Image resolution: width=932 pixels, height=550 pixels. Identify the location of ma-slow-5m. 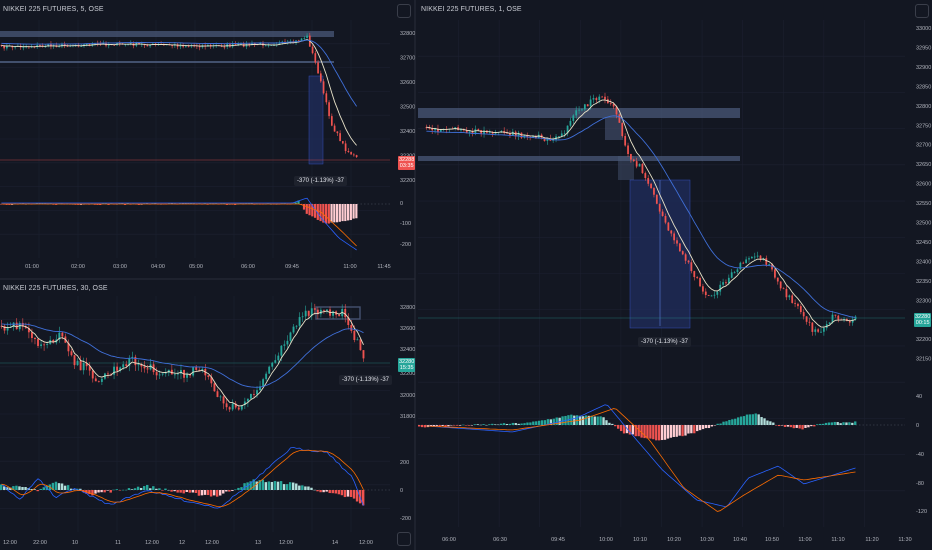
(179, 73).